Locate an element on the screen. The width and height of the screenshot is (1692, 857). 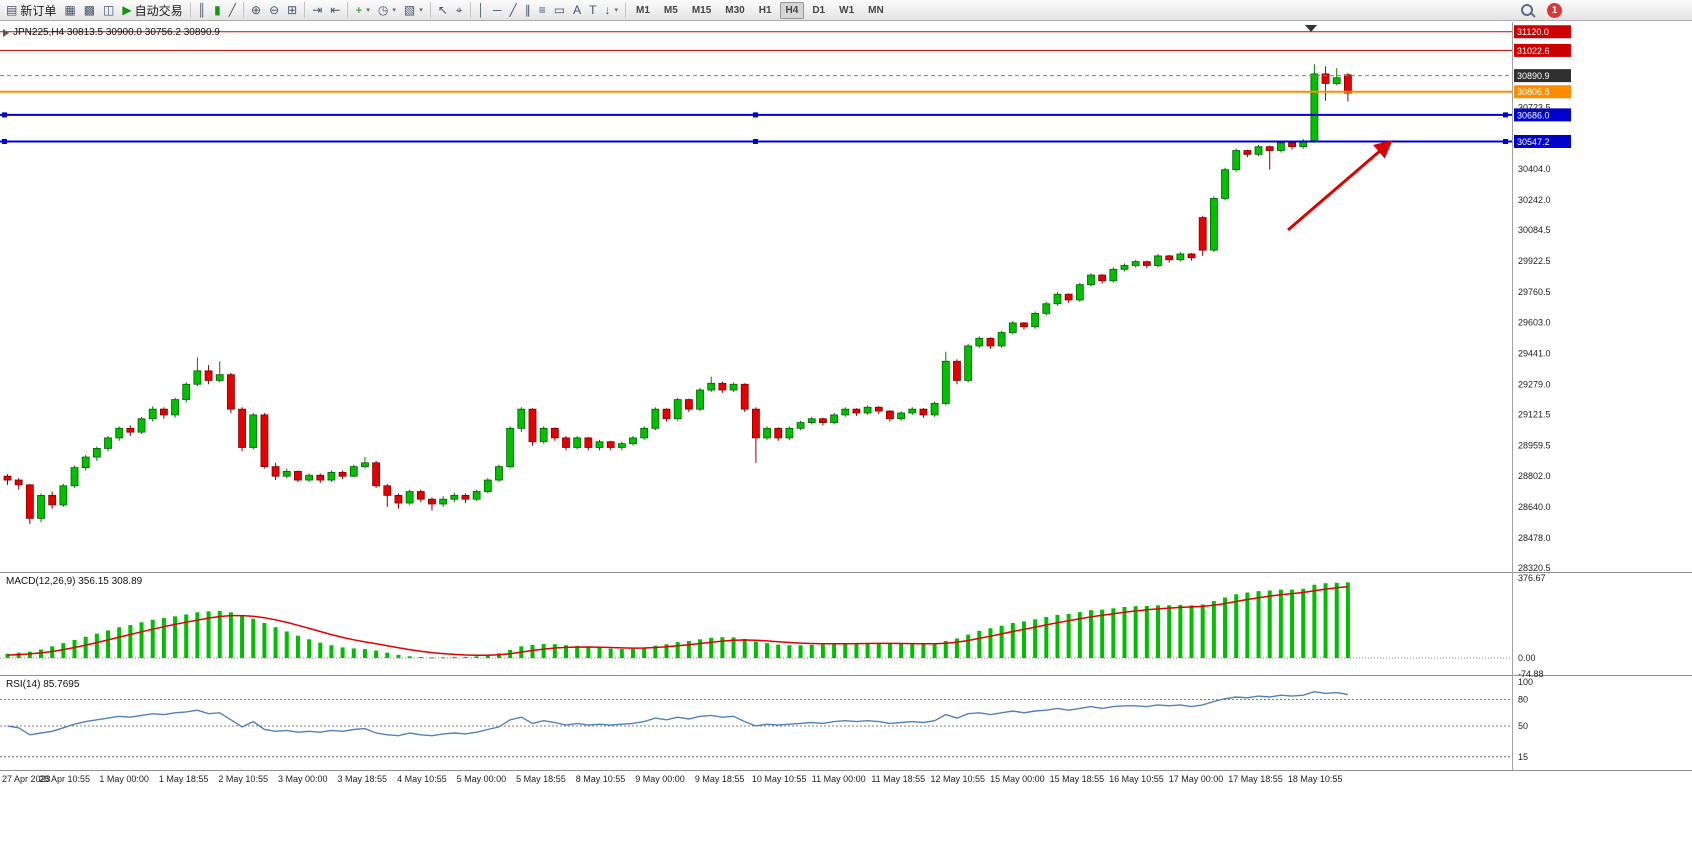
notifications-badge: 1 is located at coordinates (1554, 10).